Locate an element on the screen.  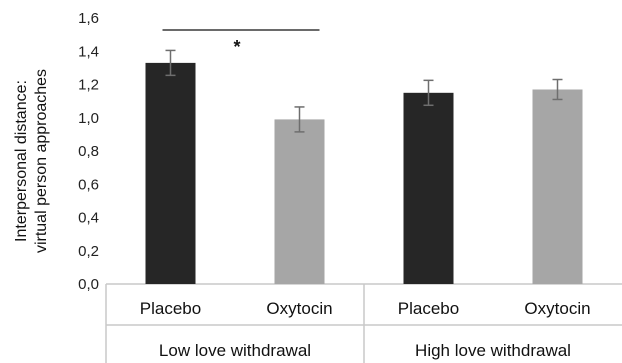
y-tick-label: 0,6 is located at coordinates (88, 184).